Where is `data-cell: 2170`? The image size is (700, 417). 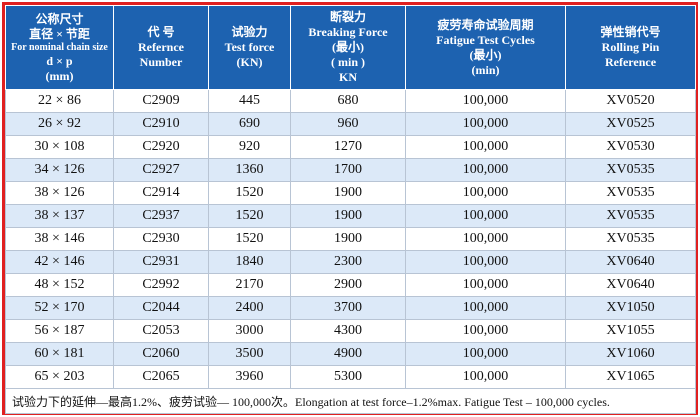 data-cell: 2170 is located at coordinates (249, 285).